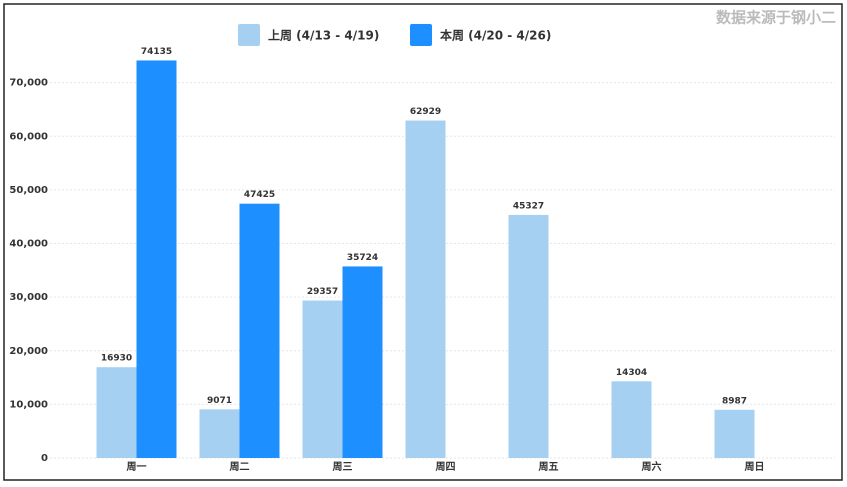  What do you see at coordinates (28, 190) in the screenshot?
I see `y-tick-label: 50,000` at bounding box center [28, 190].